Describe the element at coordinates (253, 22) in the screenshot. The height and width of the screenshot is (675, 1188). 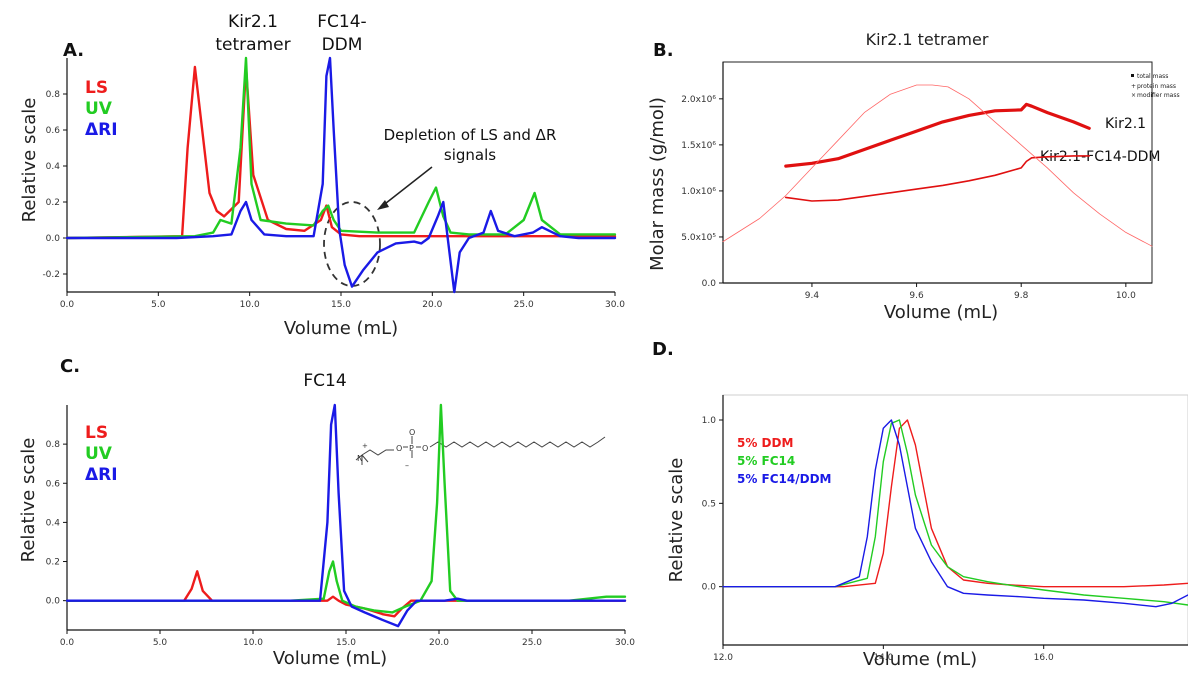
I see `panel-a-peak-label-kir-line1: Kir2.1` at that location.